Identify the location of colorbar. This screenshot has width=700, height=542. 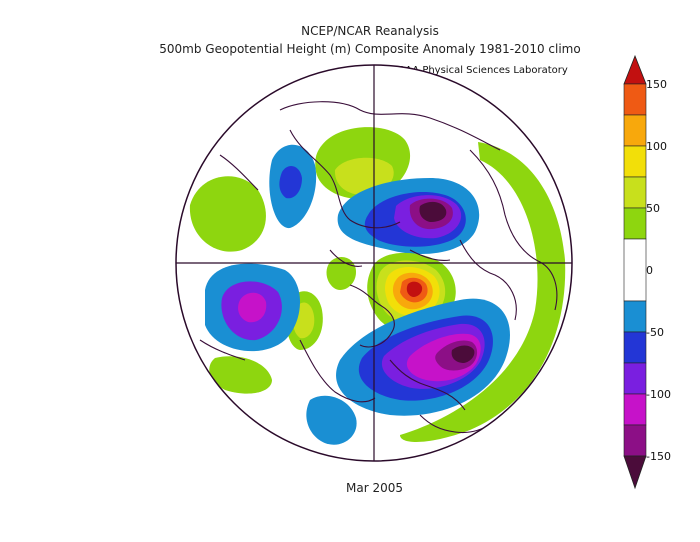
(635, 272).